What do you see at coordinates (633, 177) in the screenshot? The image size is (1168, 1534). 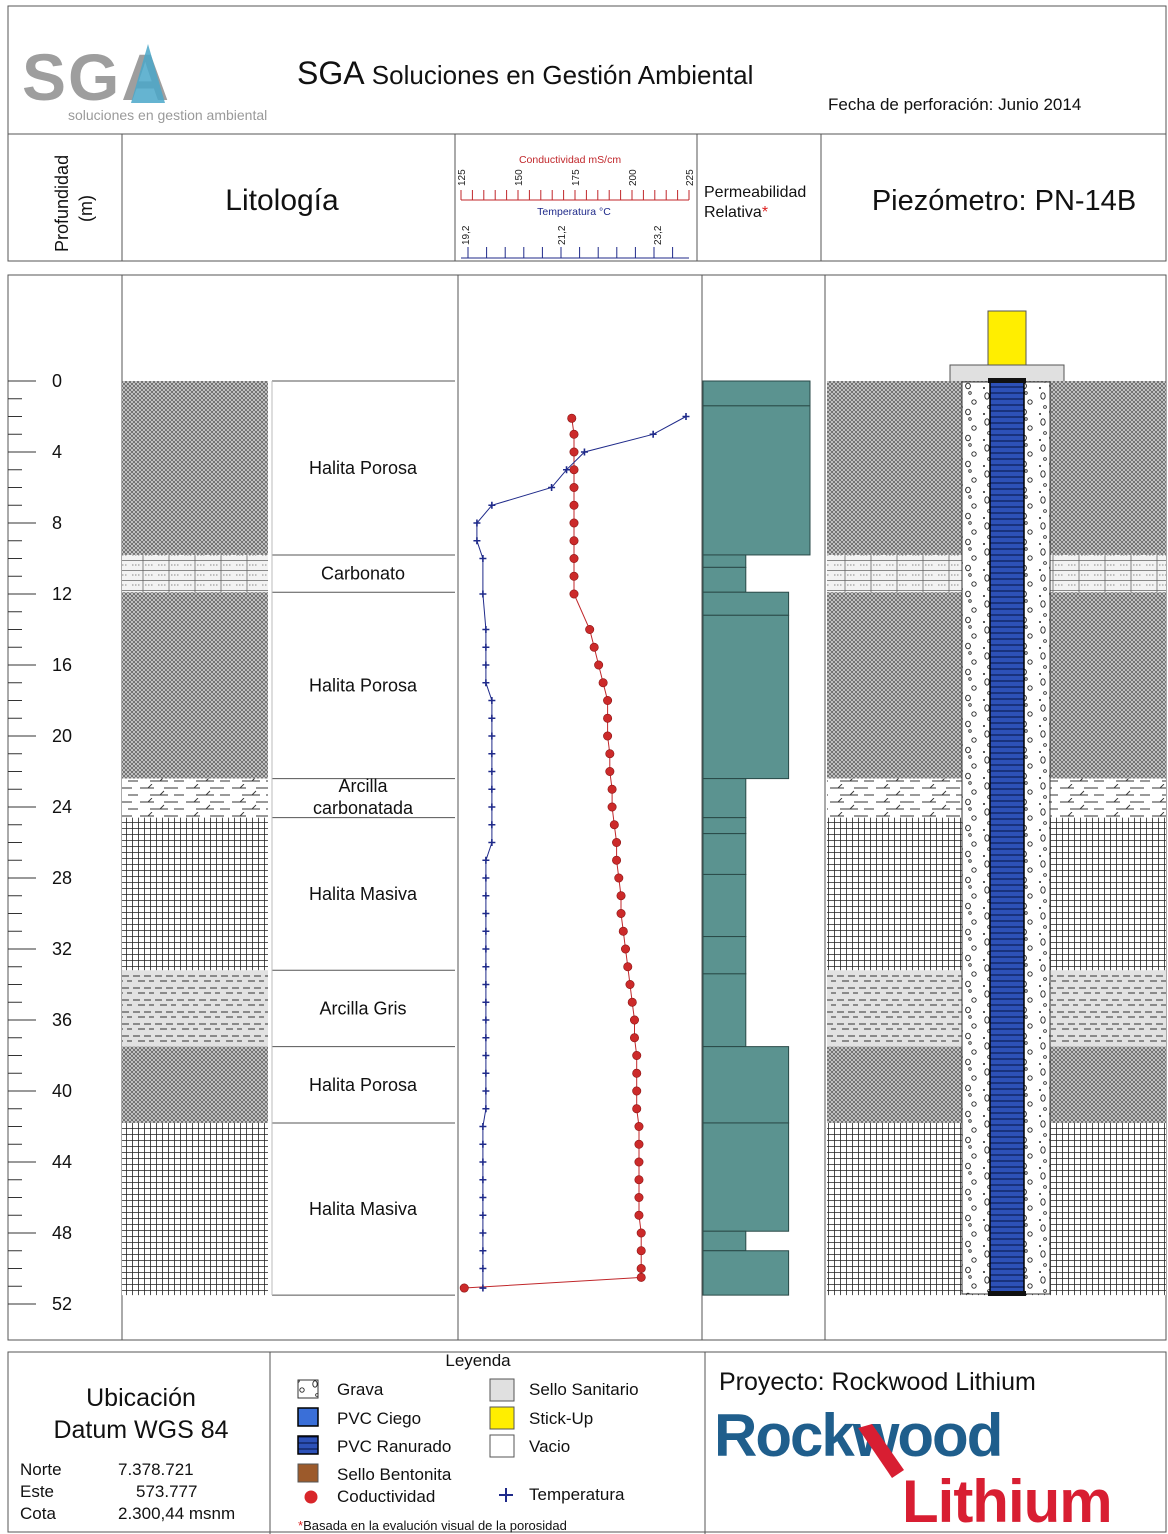 I see `conductivity-tick-label: 200` at bounding box center [633, 177].